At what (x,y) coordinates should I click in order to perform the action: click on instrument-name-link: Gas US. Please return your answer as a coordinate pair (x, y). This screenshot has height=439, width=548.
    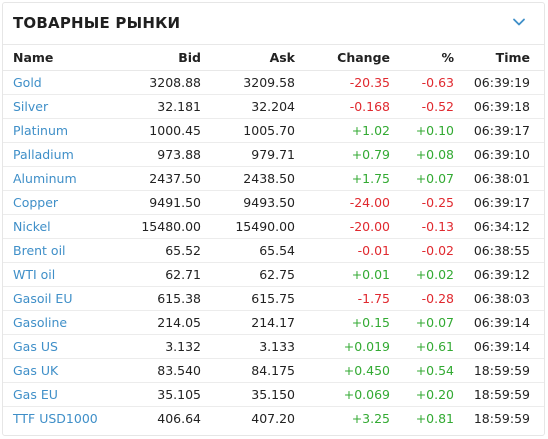
    Looking at the image, I should click on (54, 346).